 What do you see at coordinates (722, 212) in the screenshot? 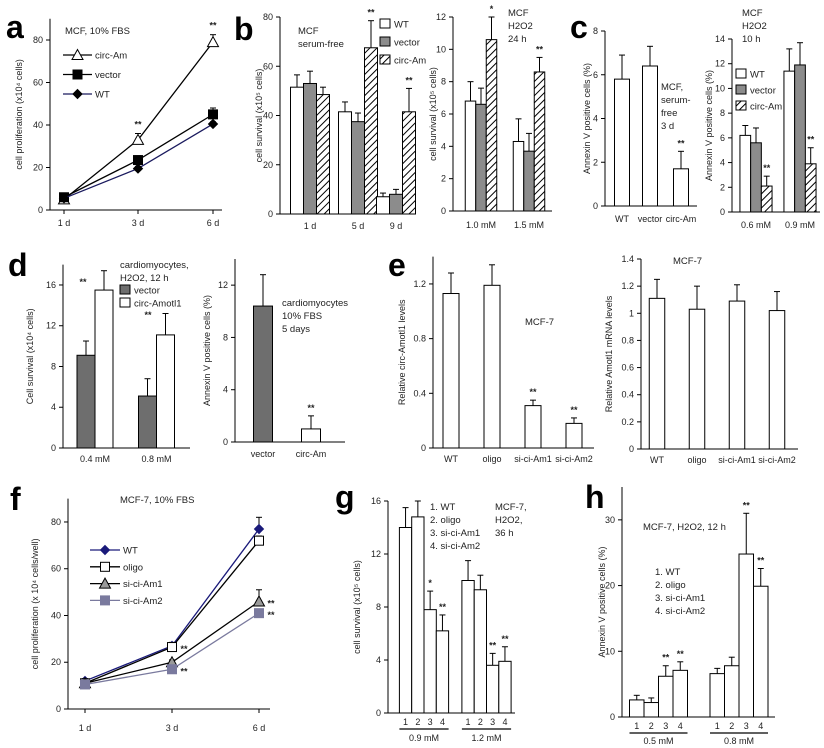
I see `chart-c-4-y-tick-label: 0` at bounding box center [722, 212].